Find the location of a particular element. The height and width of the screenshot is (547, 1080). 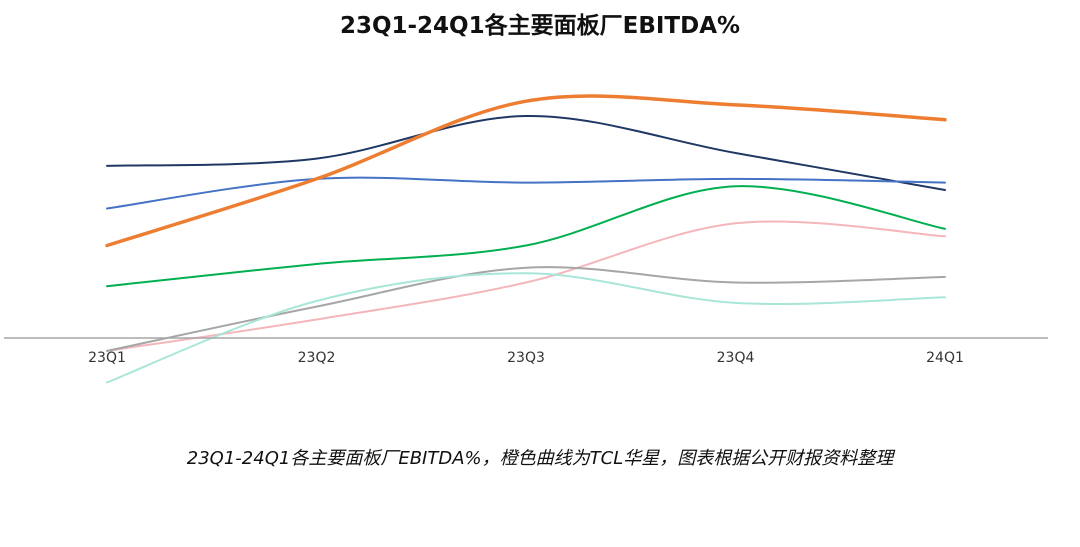

x-tick-label: 24Q1 is located at coordinates (945, 358).